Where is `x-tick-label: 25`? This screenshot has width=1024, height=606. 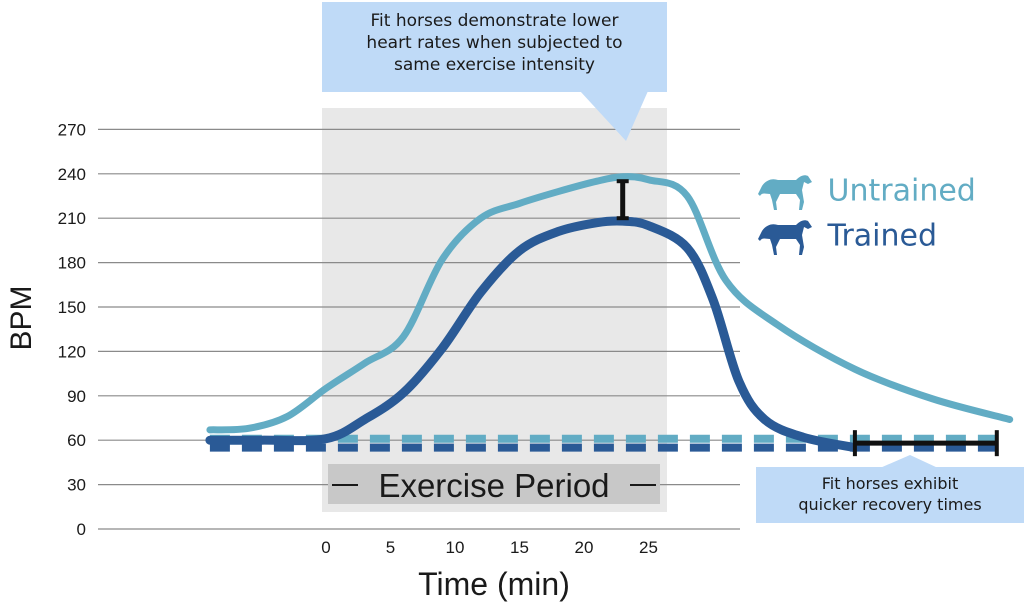
x-tick-label: 25 is located at coordinates (648, 547).